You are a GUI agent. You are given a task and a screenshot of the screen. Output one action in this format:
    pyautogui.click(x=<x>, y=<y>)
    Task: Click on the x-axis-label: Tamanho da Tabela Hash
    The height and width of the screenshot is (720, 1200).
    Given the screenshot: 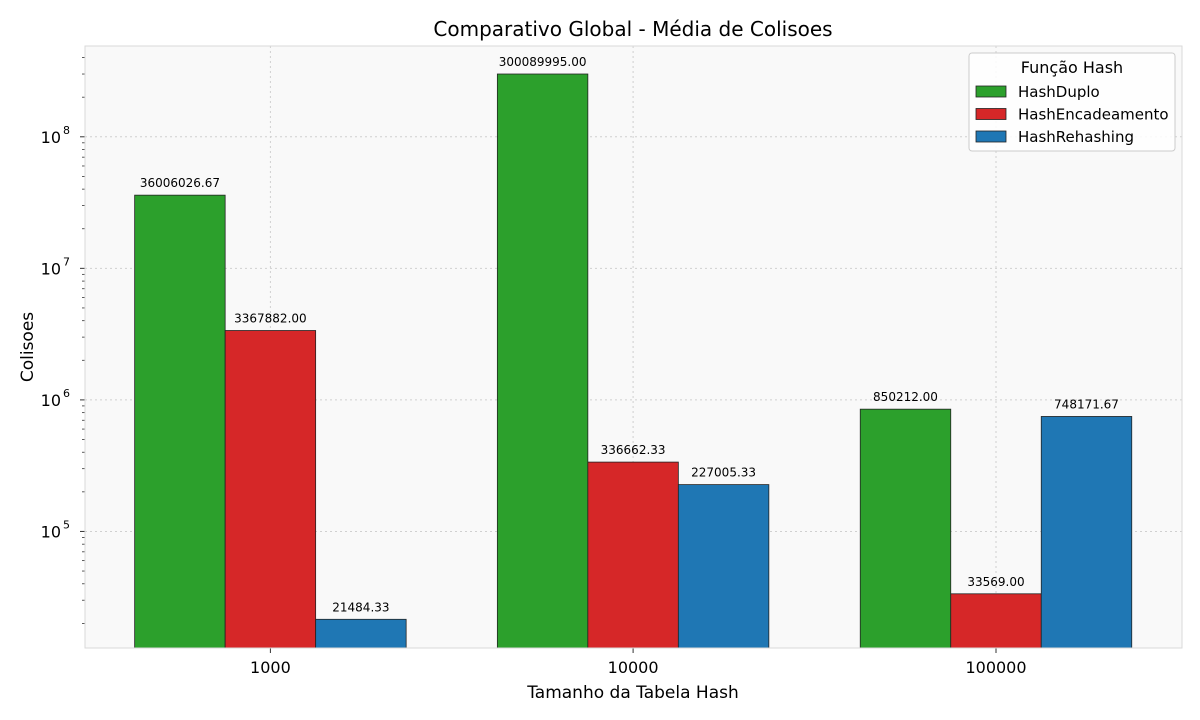 What is the action you would take?
    pyautogui.click(x=632, y=693)
    